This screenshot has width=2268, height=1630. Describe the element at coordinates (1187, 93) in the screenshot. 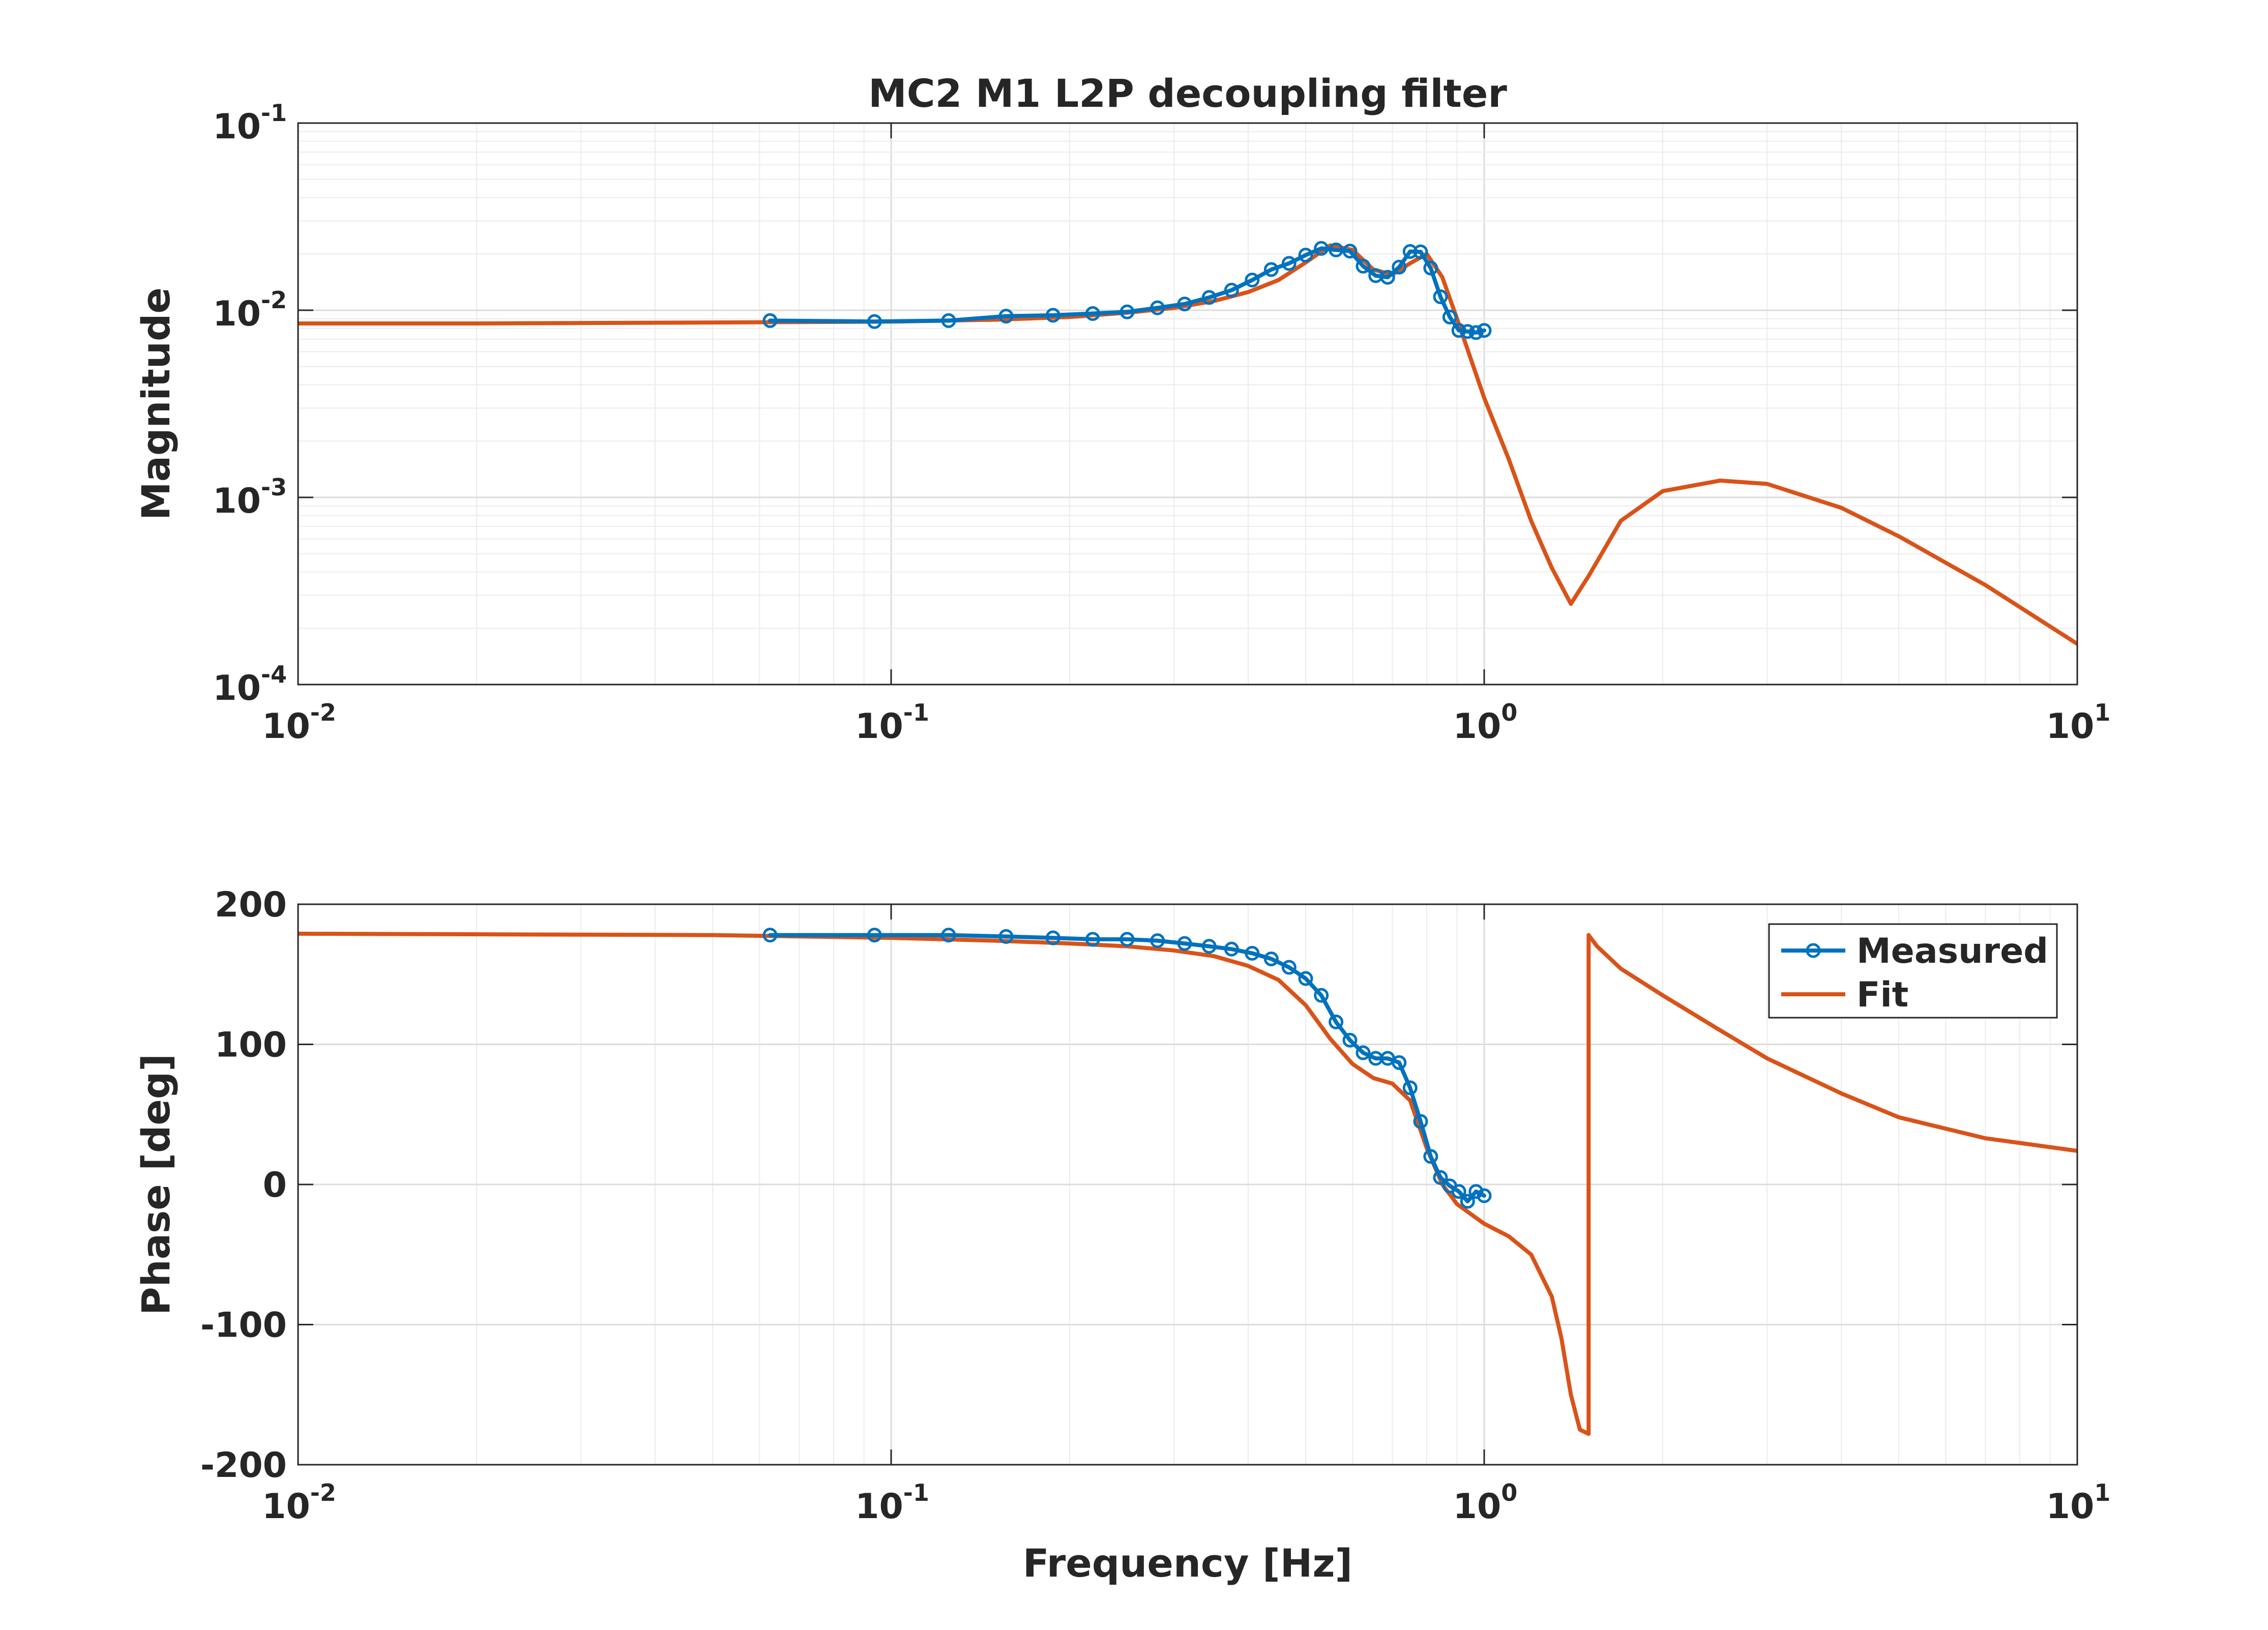

I see `chart-title: MC2 M1 L2P decoupling filter` at that location.